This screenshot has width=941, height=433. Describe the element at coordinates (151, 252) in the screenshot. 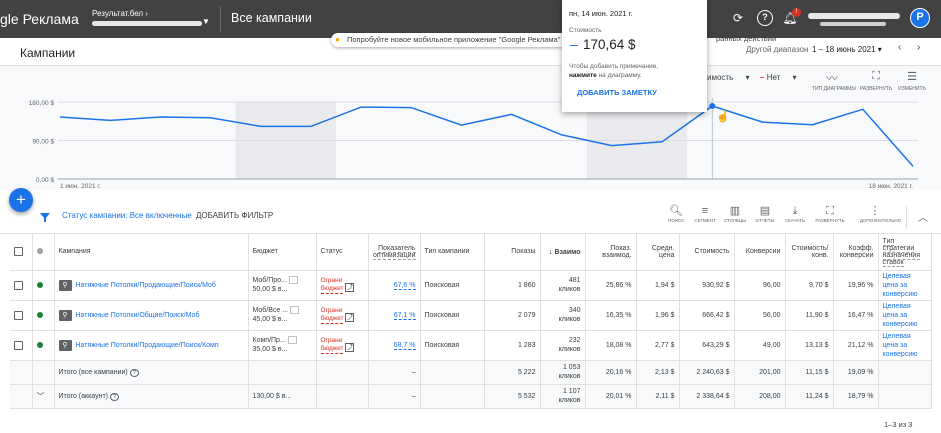

I see `campaign-header: Кампания` at that location.